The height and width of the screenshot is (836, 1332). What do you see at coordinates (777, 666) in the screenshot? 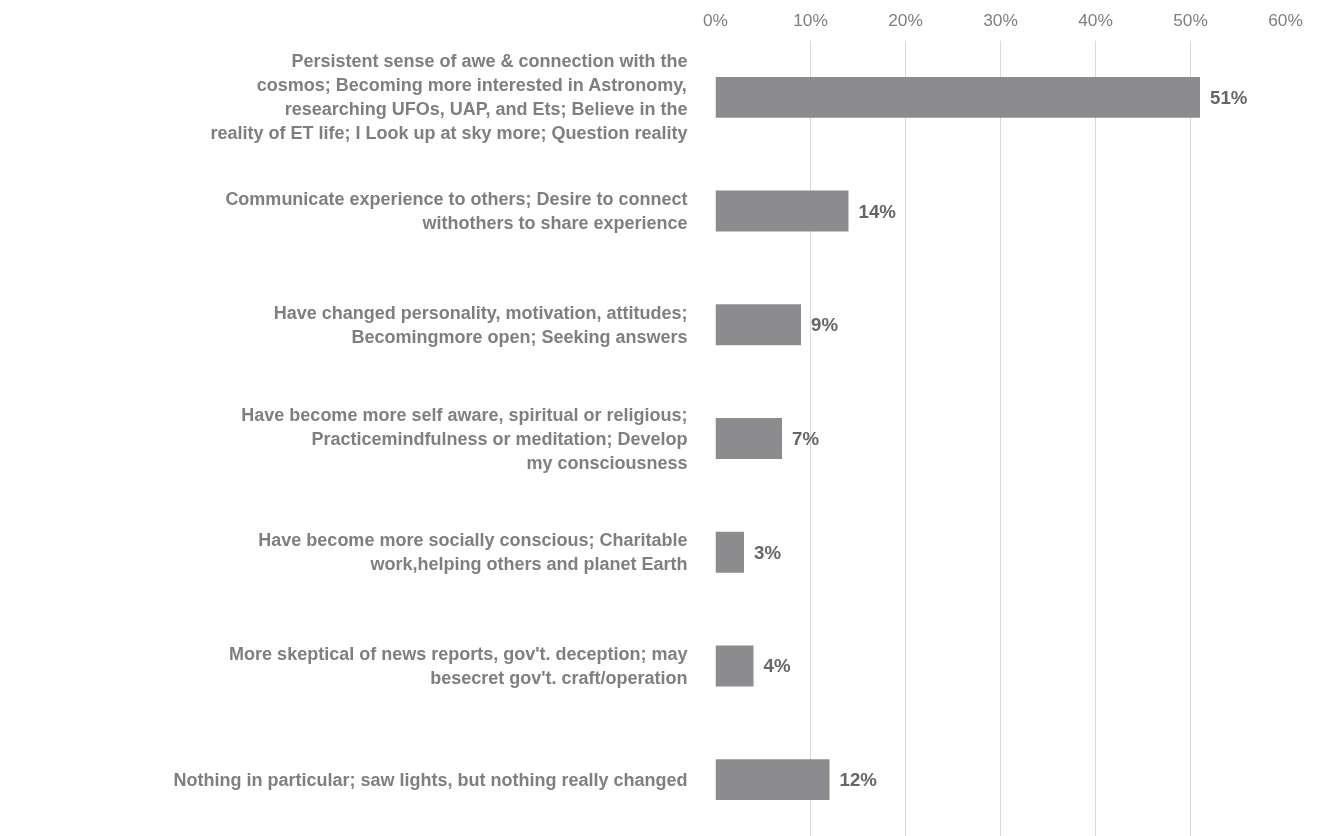
I see `data-label: 4%` at bounding box center [777, 666].